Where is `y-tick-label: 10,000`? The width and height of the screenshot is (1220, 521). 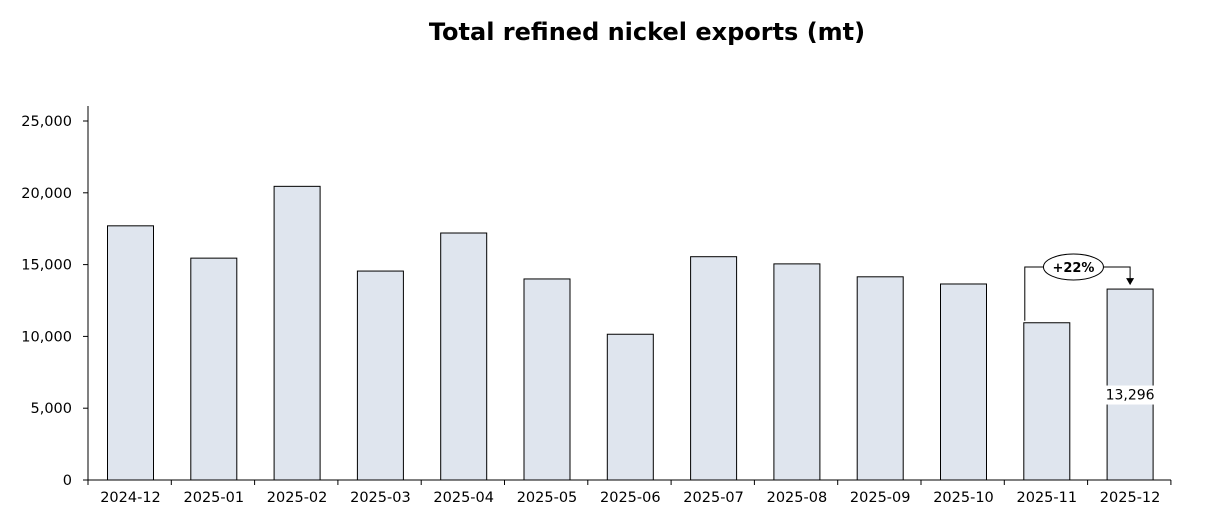 y-tick-label: 10,000 is located at coordinates (46, 337).